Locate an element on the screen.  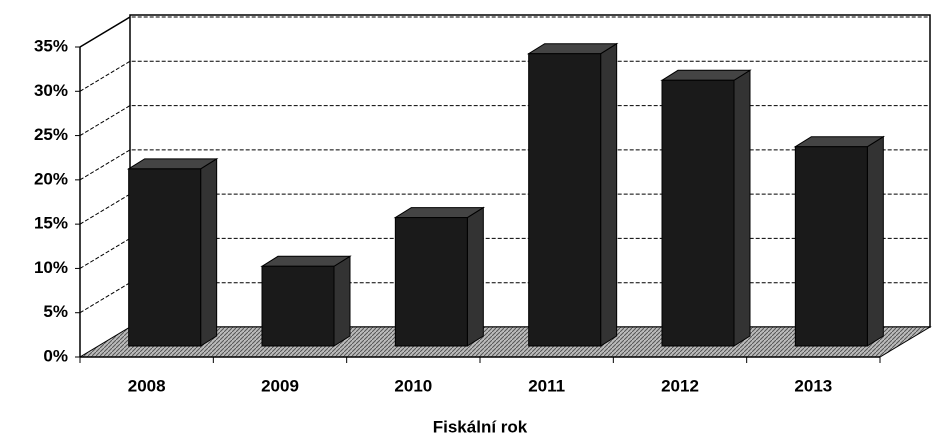
y-tick-label: 0% is located at coordinates (55, 355).